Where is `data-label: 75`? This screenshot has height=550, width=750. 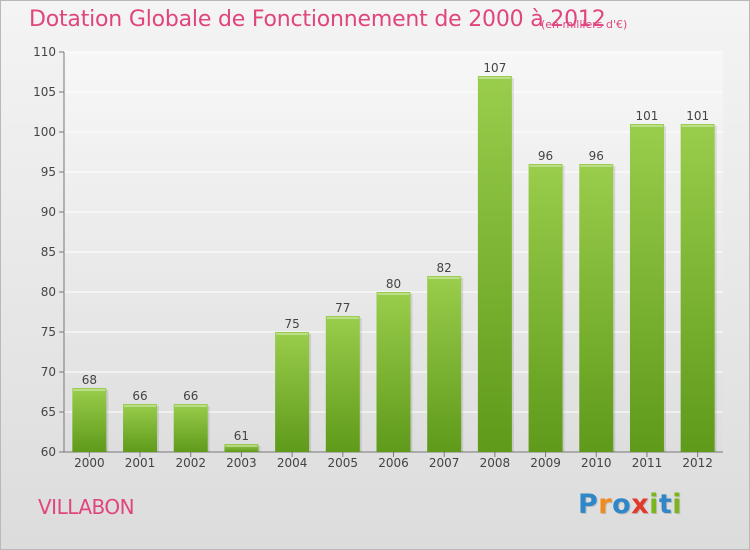
data-label: 75 is located at coordinates (291, 324).